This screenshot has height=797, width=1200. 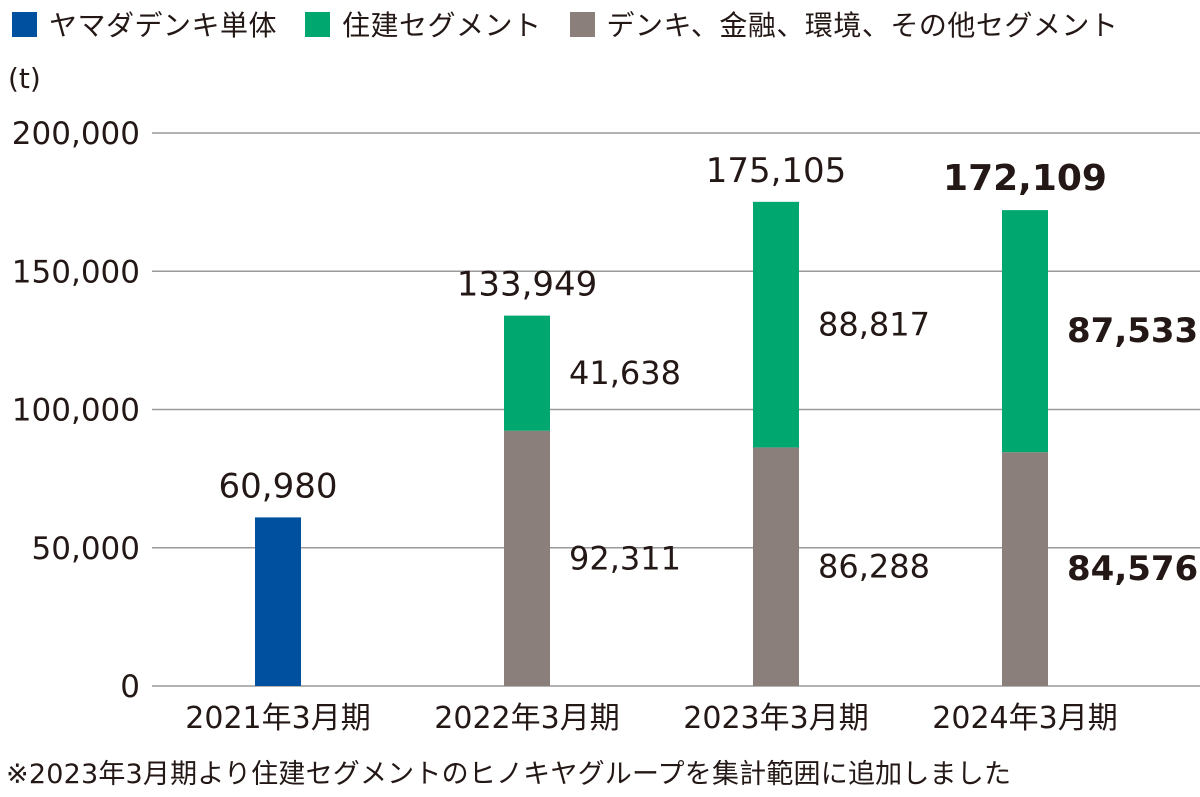 I want to click on legend-swatch-other, so click(x=582, y=24).